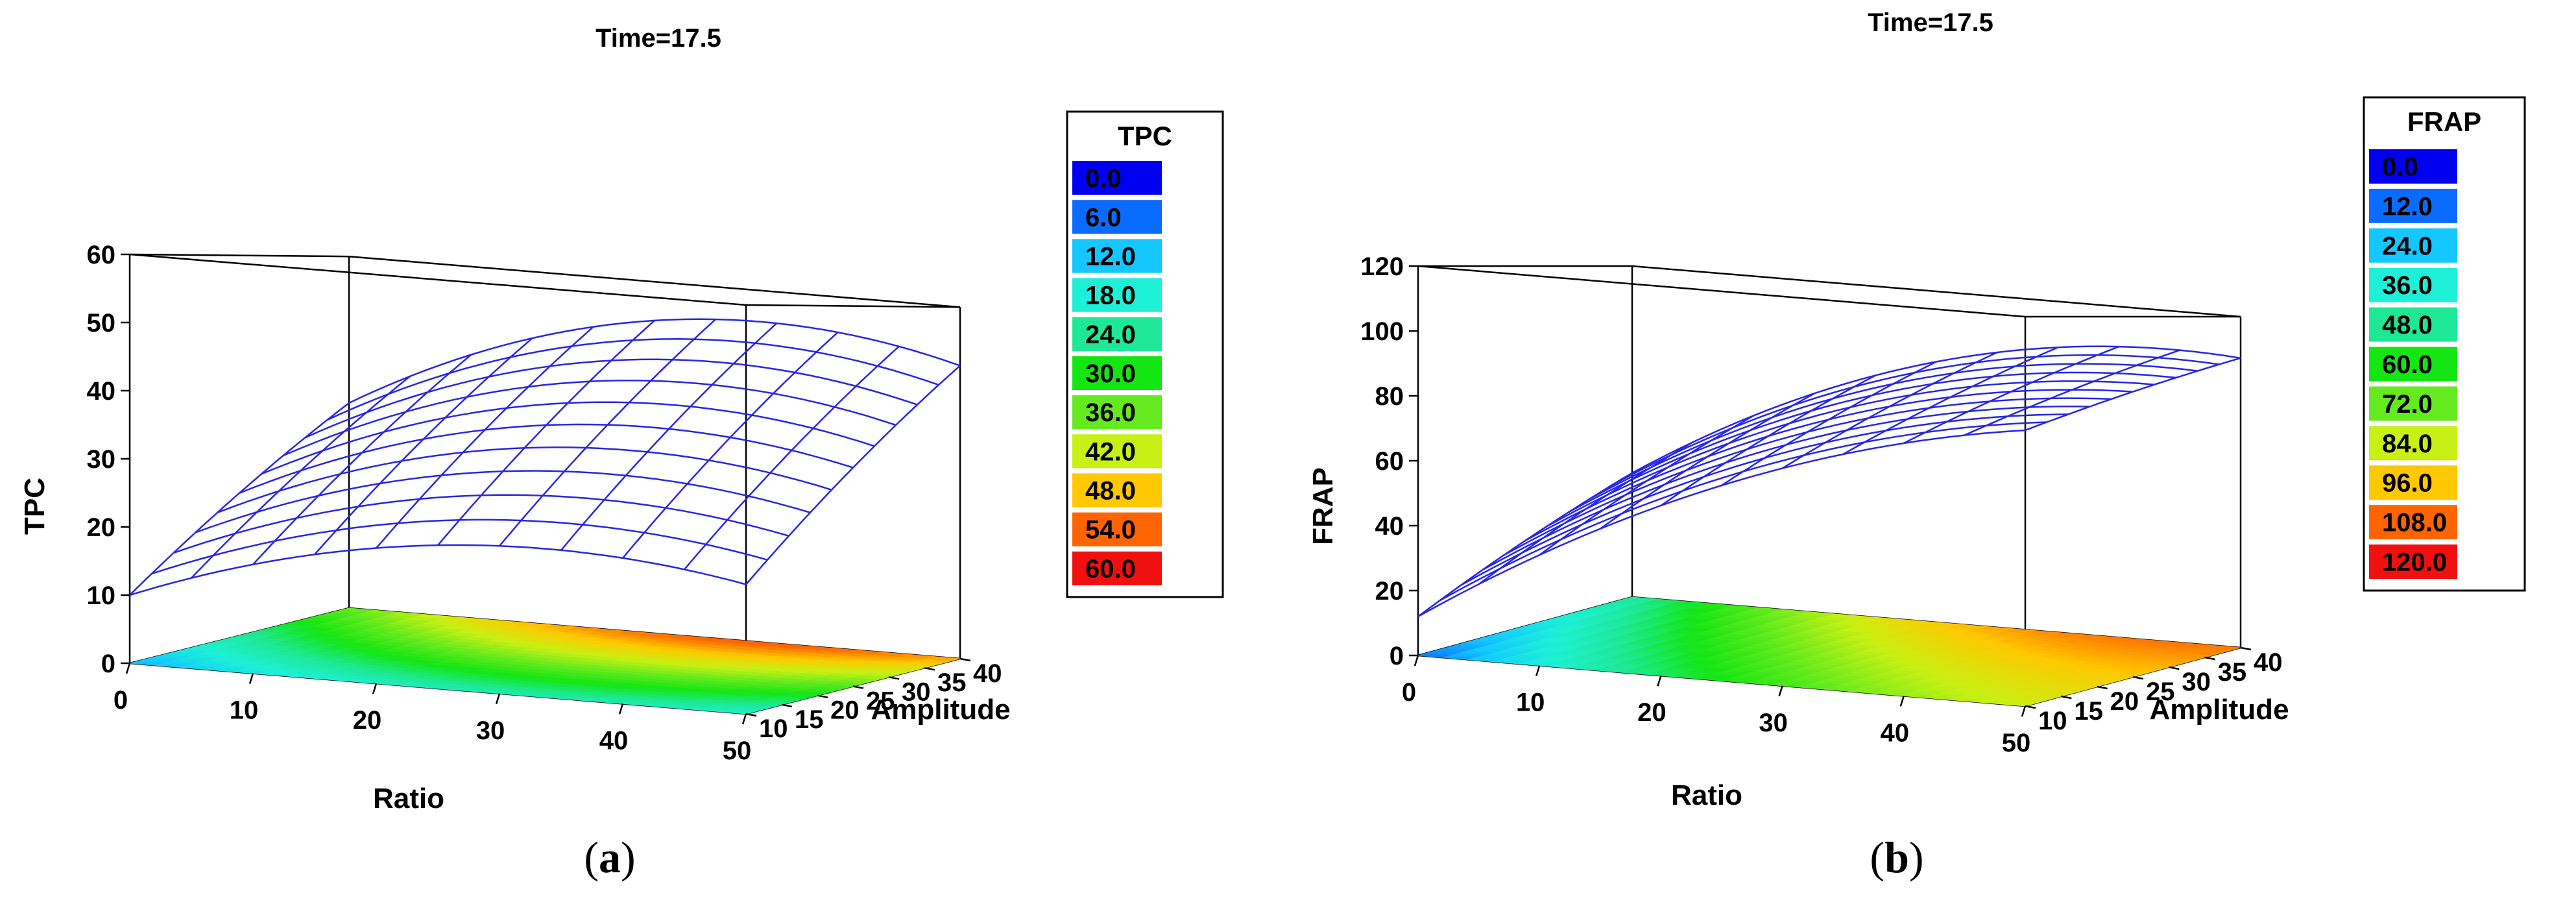 This screenshot has width=2576, height=904. Describe the element at coordinates (408, 798) in the screenshot. I see `x-axis-label: Ratio` at that location.